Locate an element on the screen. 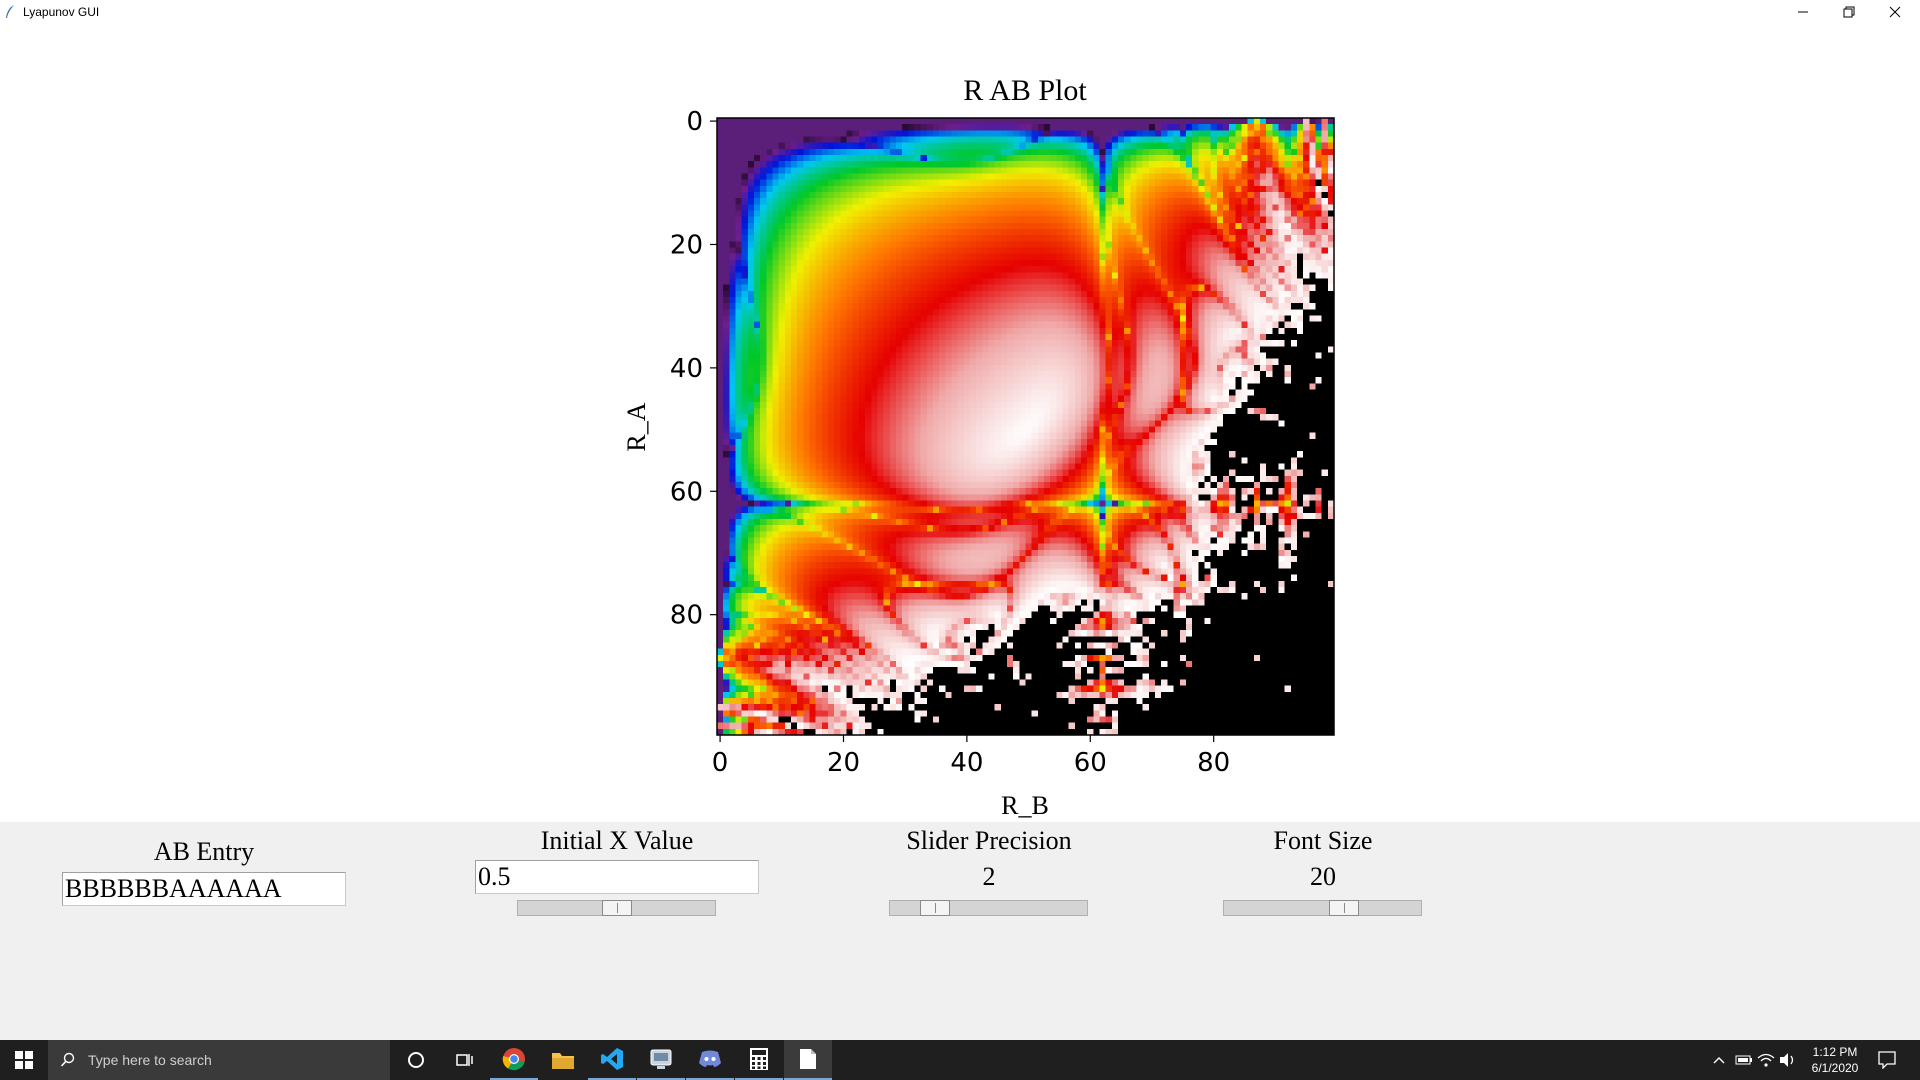 The height and width of the screenshot is (1080, 1920). clock: 1:12 PM 6/1/2020 is located at coordinates (1835, 1060).